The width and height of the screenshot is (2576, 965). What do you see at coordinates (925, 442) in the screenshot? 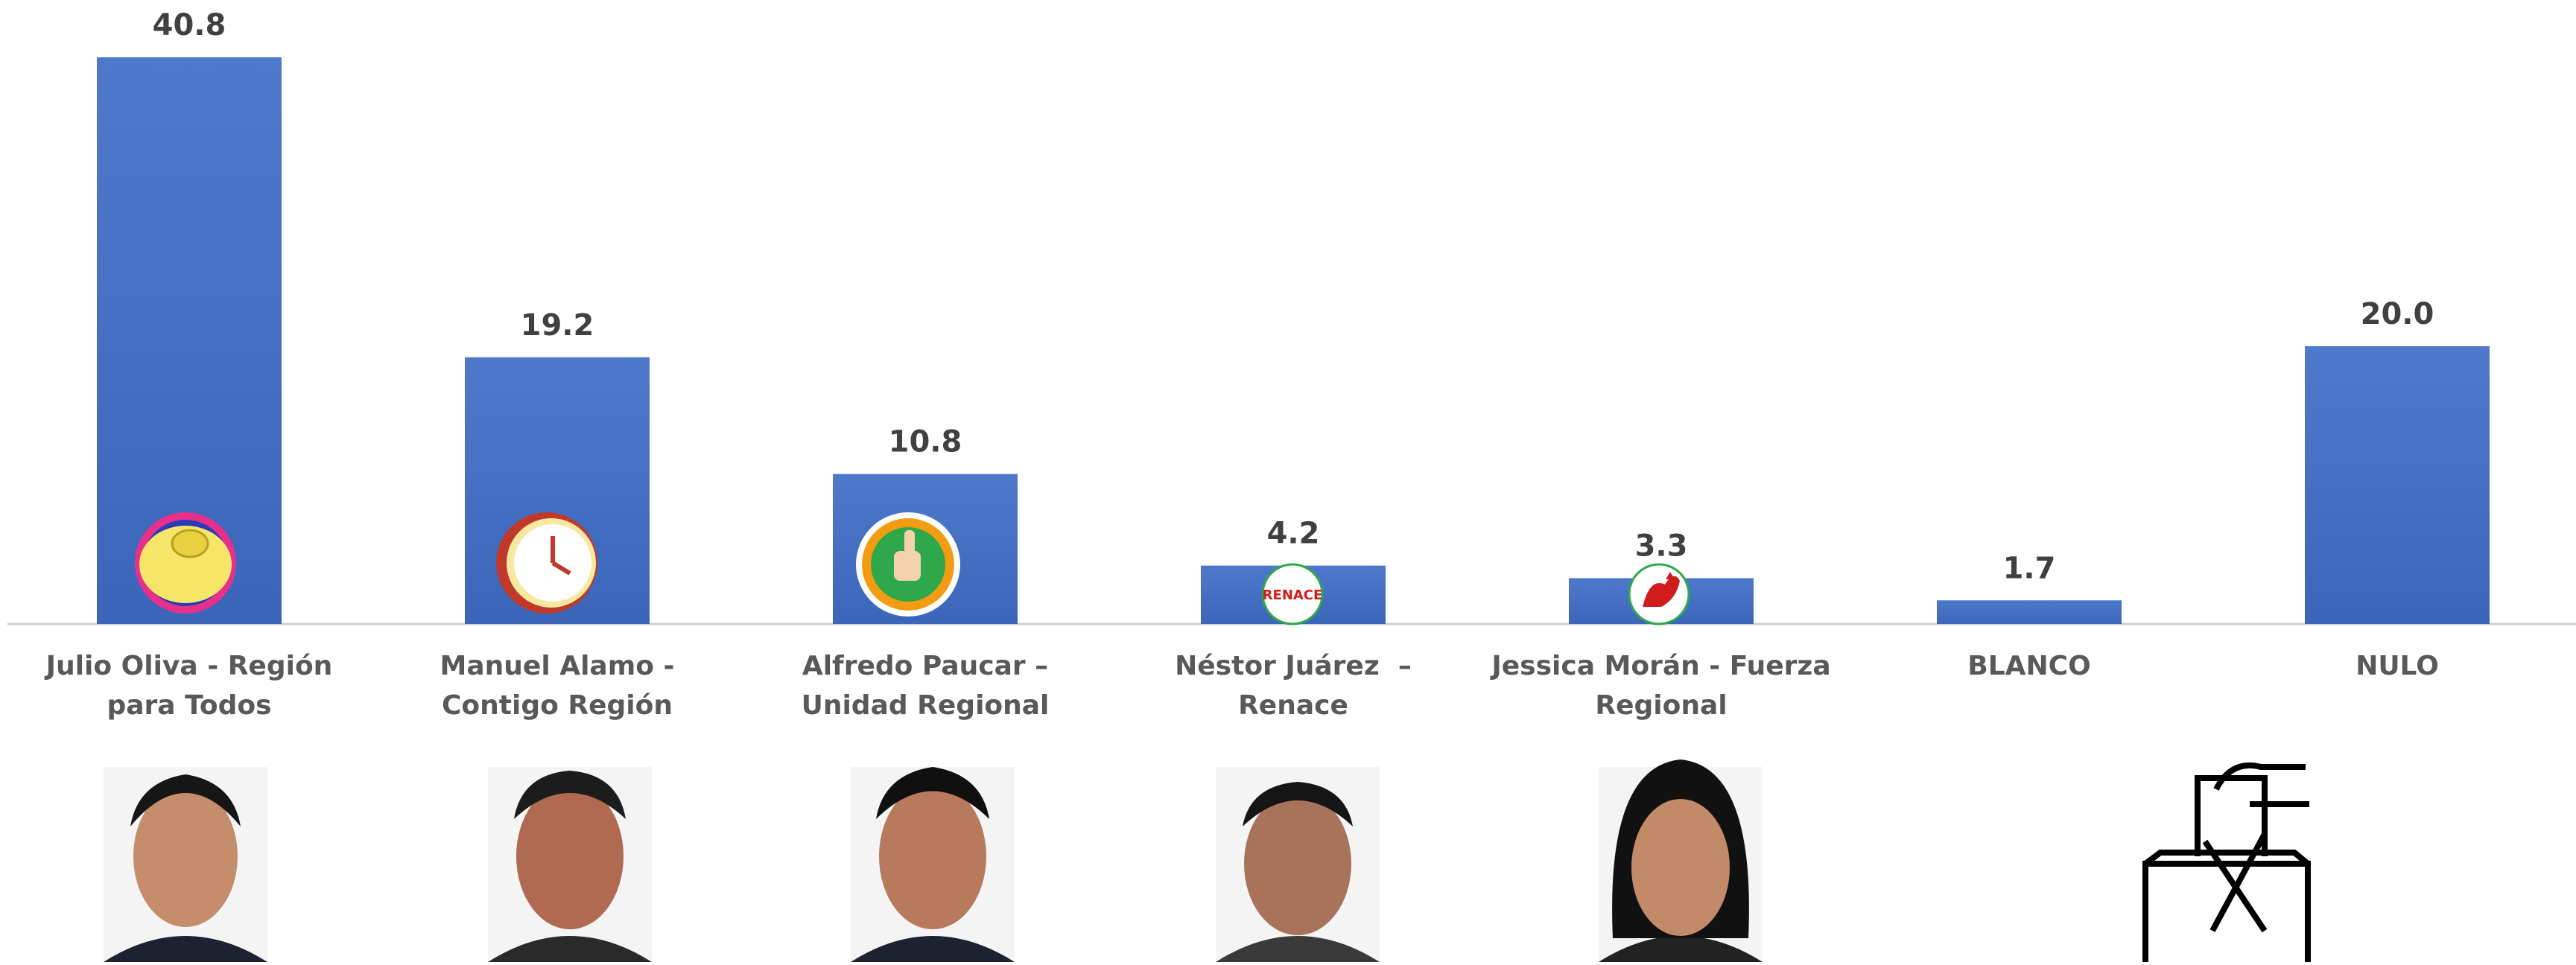
I see `value-label: 10.8` at bounding box center [925, 442].